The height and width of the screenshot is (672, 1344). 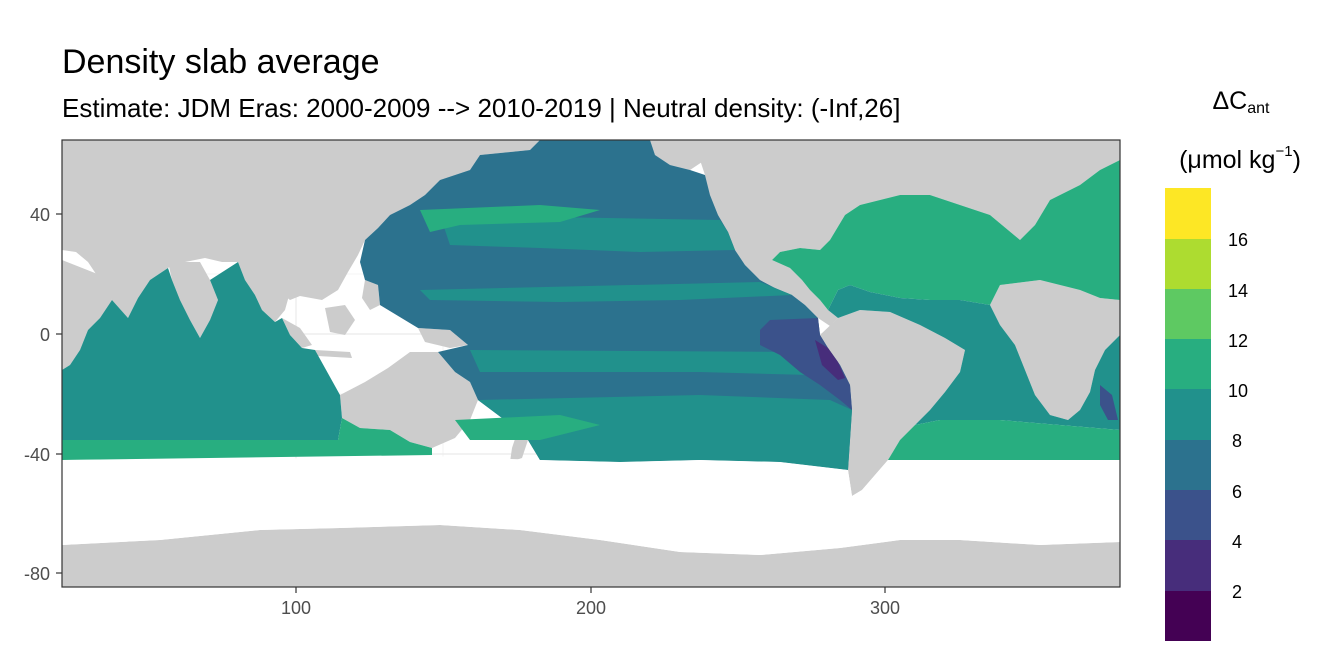 I want to click on legend-label: 12, so click(x=1238, y=341).